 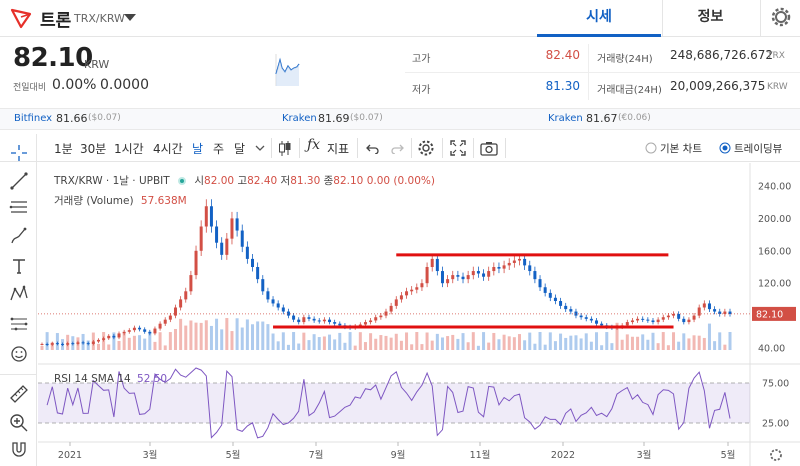 What do you see at coordinates (489, 148) in the screenshot?
I see `camera-icon` at bounding box center [489, 148].